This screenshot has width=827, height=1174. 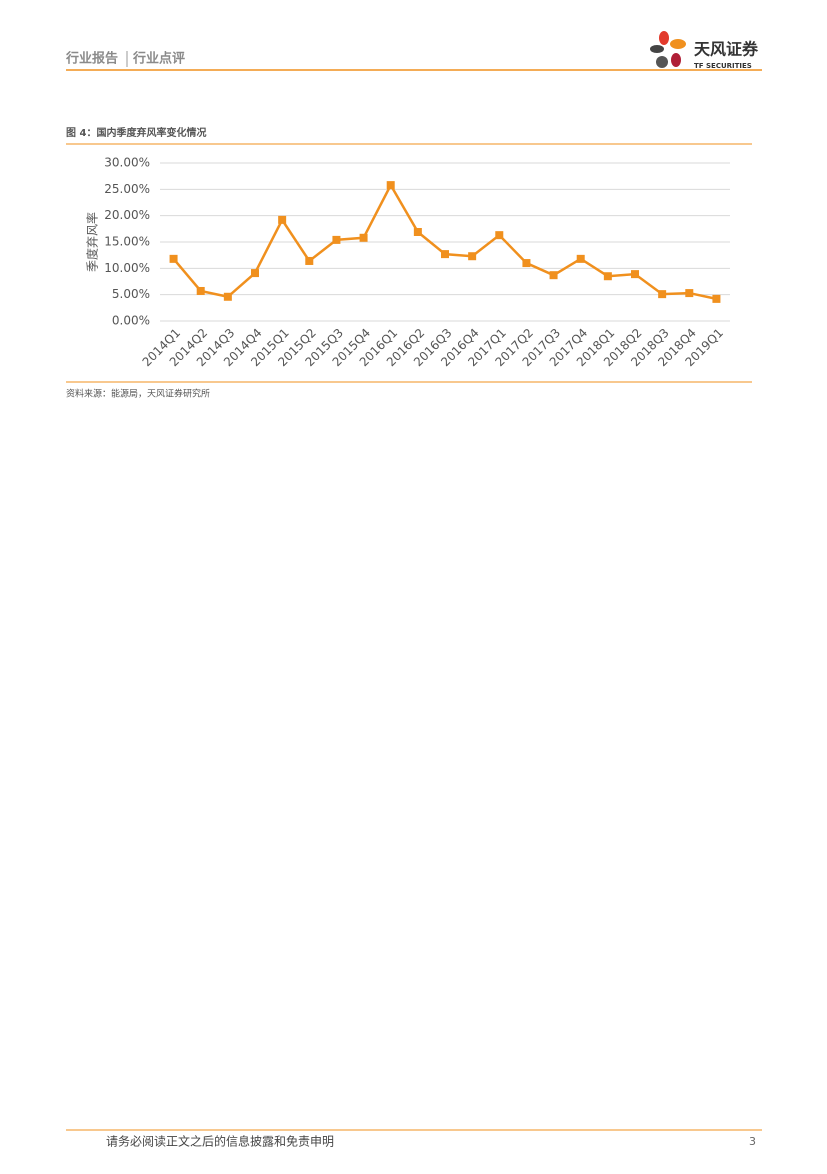 What do you see at coordinates (752, 1141) in the screenshot?
I see `page-number: 3` at bounding box center [752, 1141].